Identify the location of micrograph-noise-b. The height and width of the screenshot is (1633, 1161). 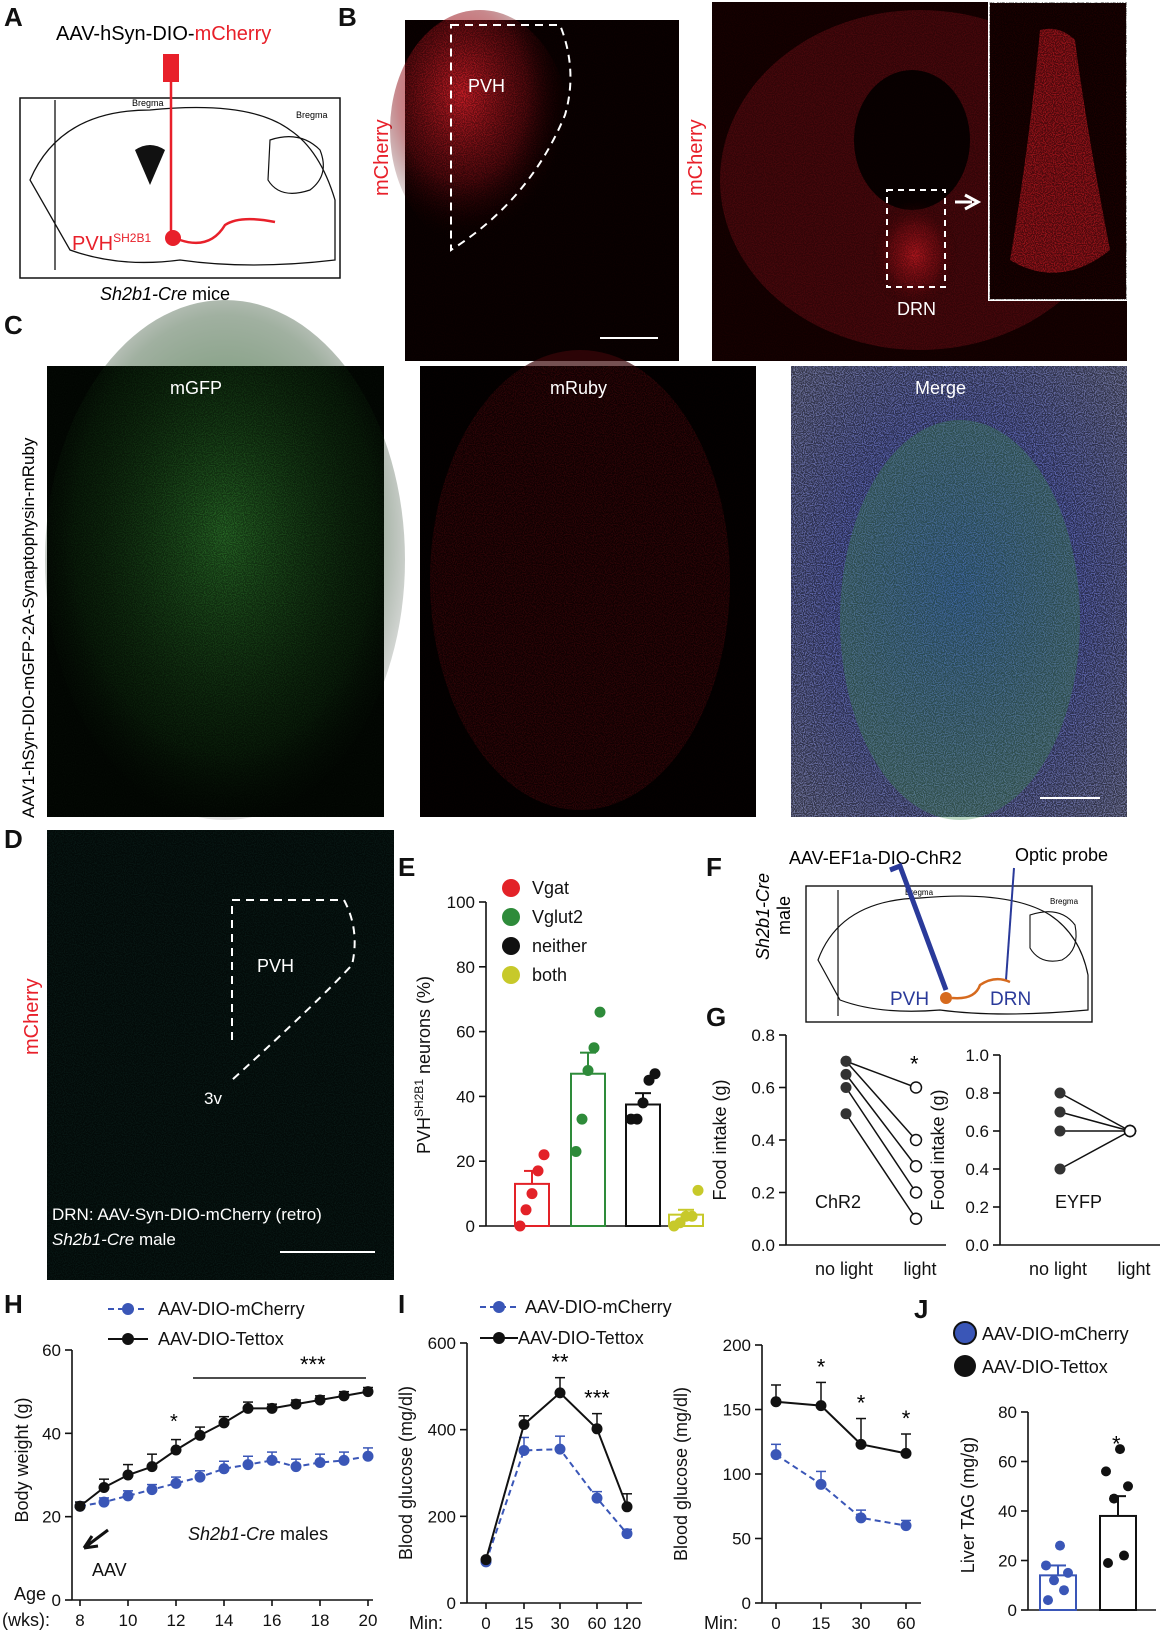
(542, 190).